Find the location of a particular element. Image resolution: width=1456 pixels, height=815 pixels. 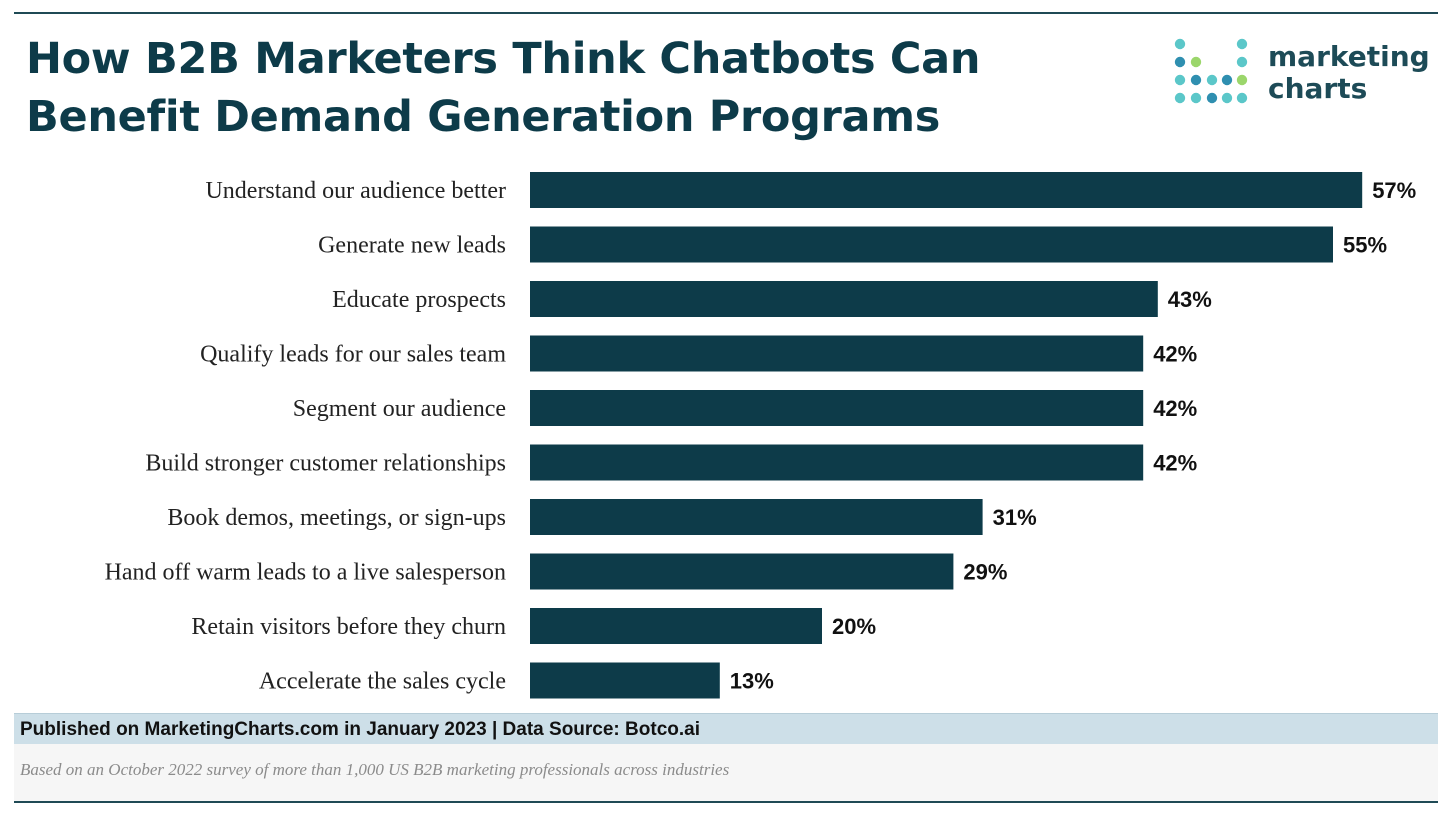

logo-word-marketing: marketing is located at coordinates (1349, 56).